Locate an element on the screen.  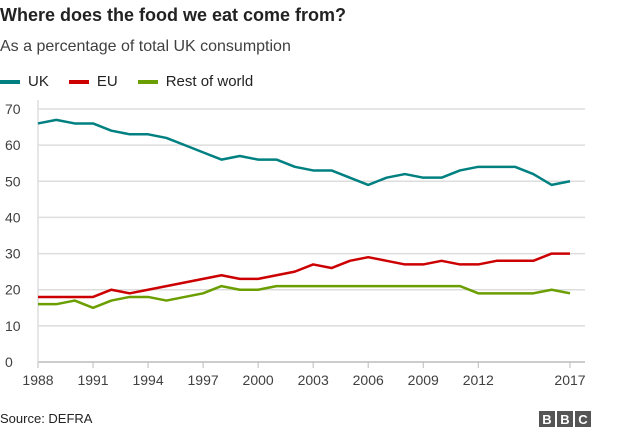
y-tick-label: 70 is located at coordinates (13, 109).